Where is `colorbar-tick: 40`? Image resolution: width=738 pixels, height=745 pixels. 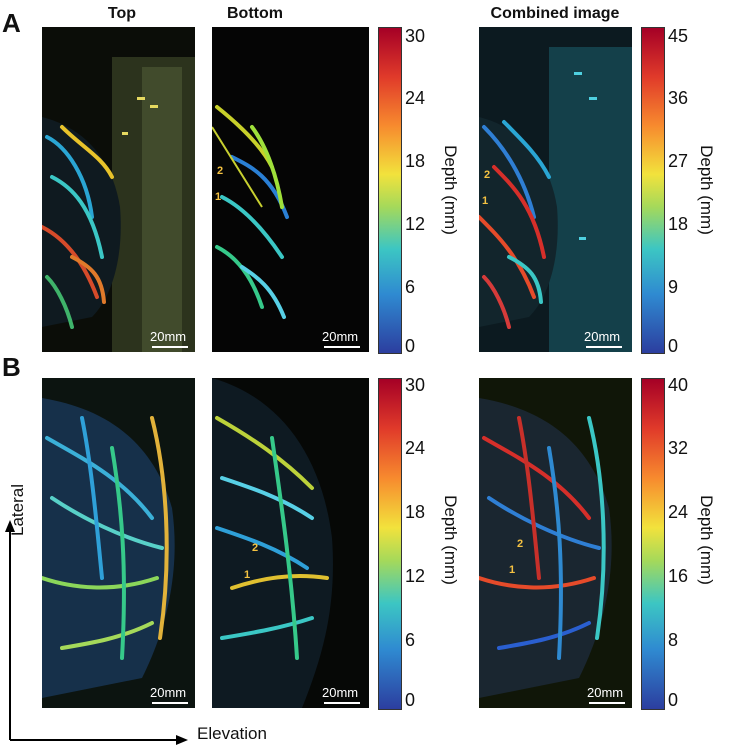
colorbar-tick: 40 is located at coordinates (678, 385).